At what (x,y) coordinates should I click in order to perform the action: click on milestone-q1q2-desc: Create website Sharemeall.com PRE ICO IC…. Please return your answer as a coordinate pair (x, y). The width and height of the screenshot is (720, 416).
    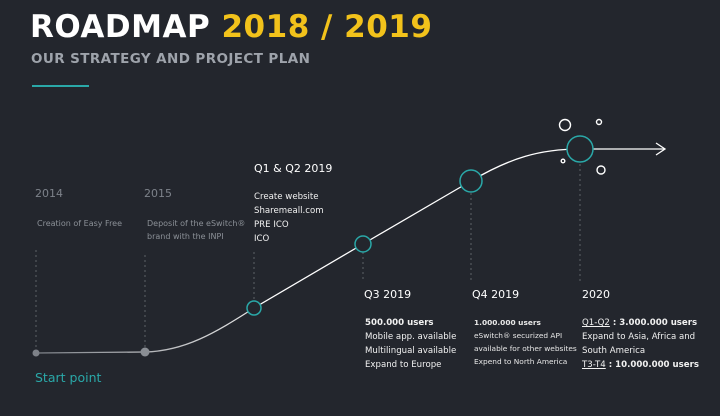
    Looking at the image, I should click on (289, 218).